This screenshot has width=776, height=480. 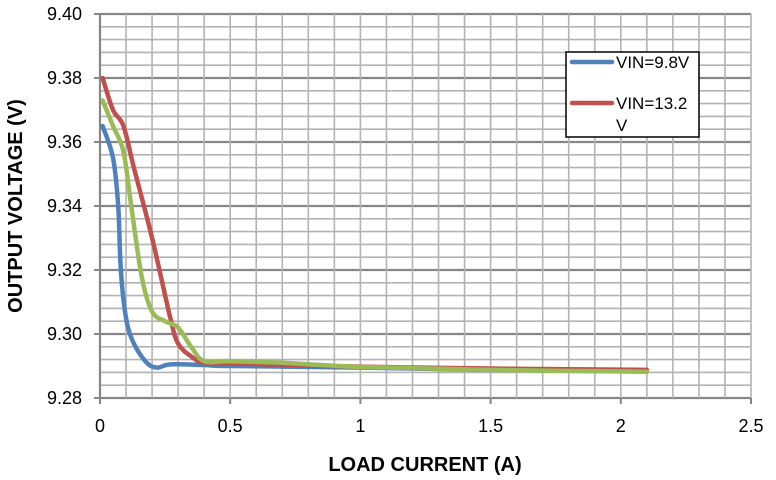 I want to click on x-tick-label: 2.5, so click(x=750, y=426).